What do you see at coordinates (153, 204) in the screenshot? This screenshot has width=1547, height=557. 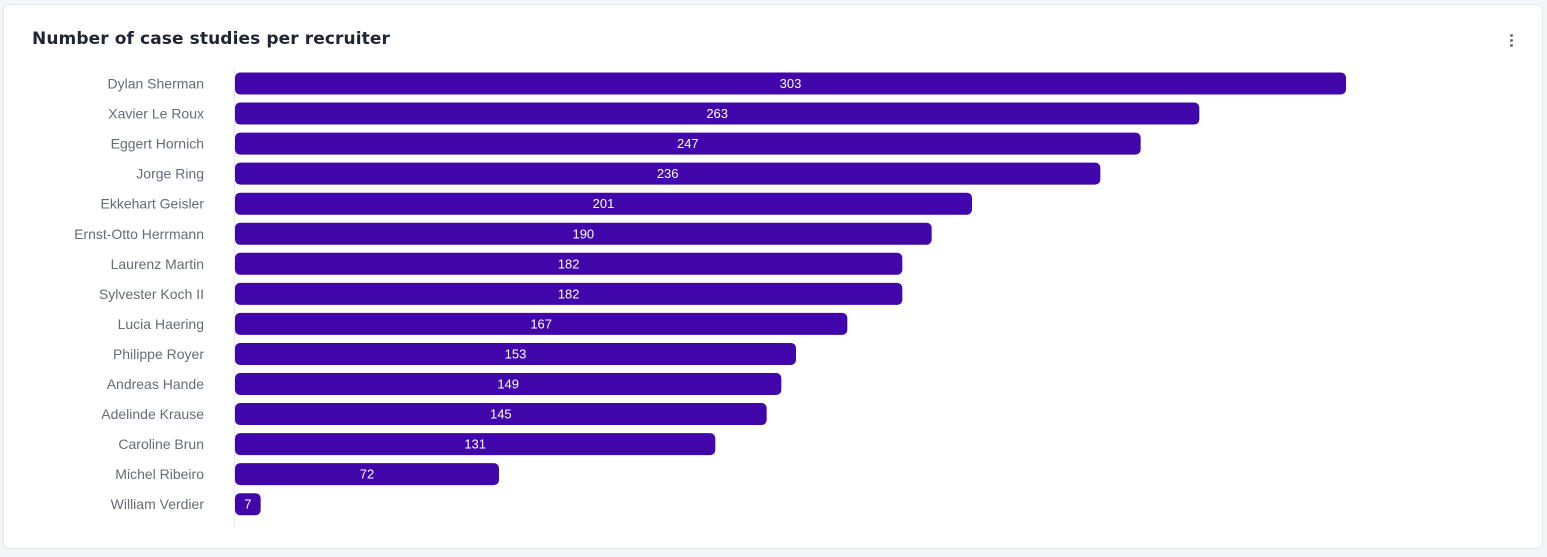 I see `category-label: Ekkehart Geisler` at bounding box center [153, 204].